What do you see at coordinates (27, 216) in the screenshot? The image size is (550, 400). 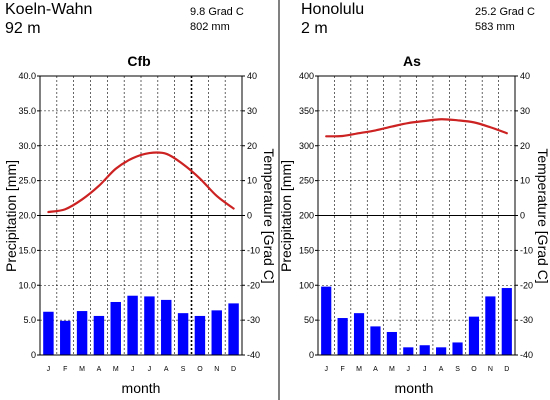 I see `y-tick-label: 20.0` at bounding box center [27, 216].